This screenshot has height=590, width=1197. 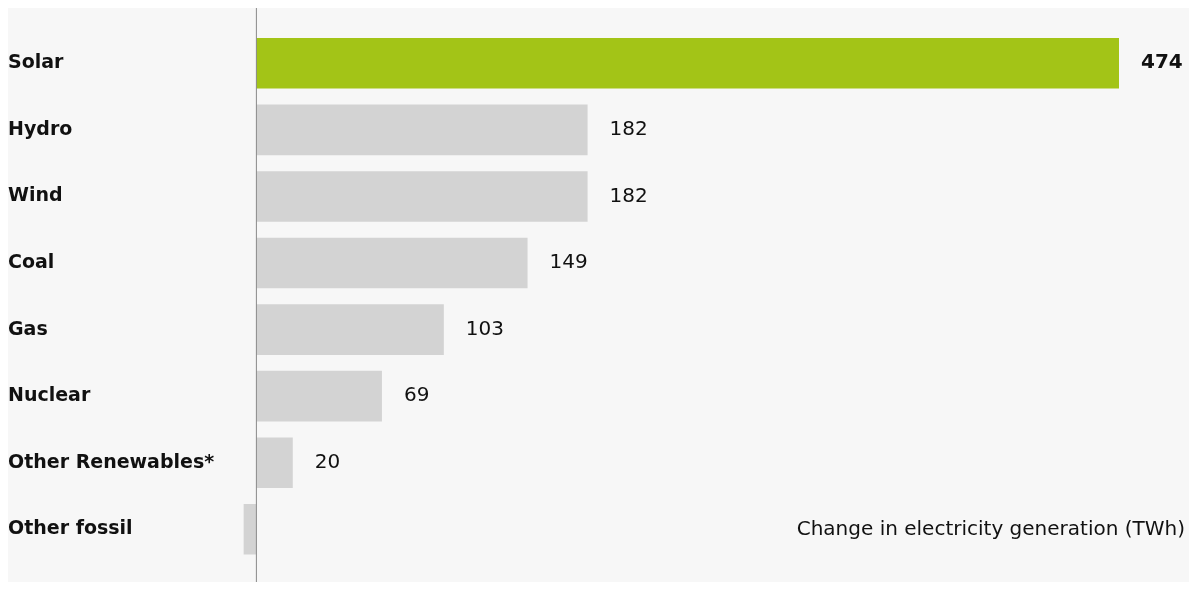 I want to click on y-tick-label: Coal, so click(x=31, y=260).